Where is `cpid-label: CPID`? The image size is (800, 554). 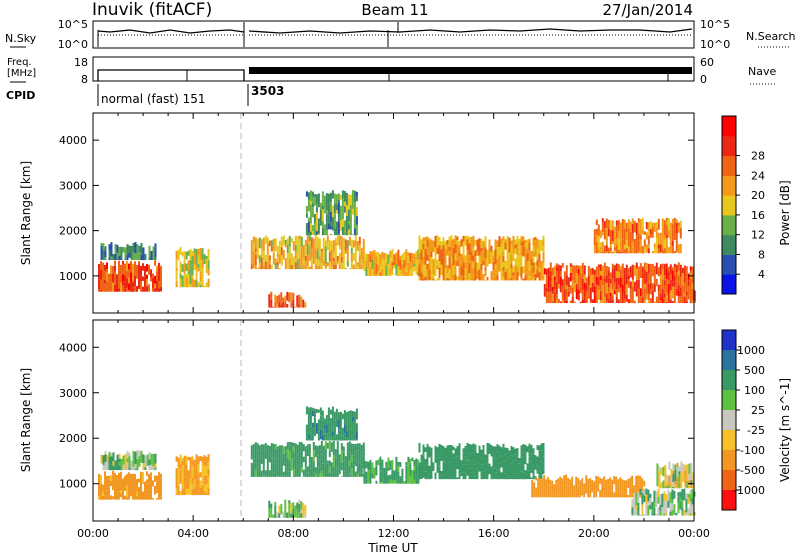 cpid-label: CPID is located at coordinates (20, 95).